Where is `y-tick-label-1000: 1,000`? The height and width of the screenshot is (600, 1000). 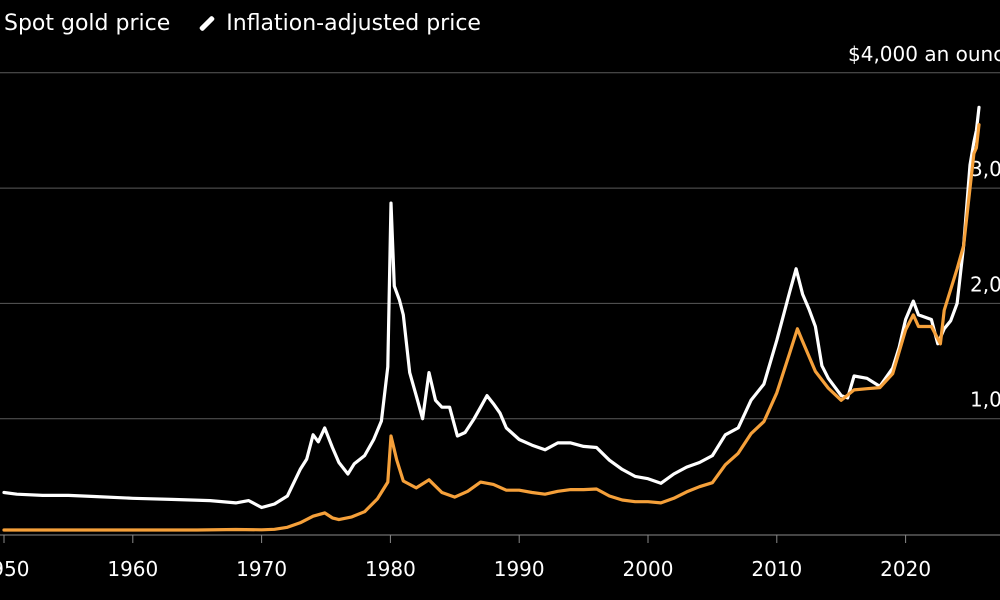
y-tick-label-1000: 1,000 is located at coordinates (985, 400).